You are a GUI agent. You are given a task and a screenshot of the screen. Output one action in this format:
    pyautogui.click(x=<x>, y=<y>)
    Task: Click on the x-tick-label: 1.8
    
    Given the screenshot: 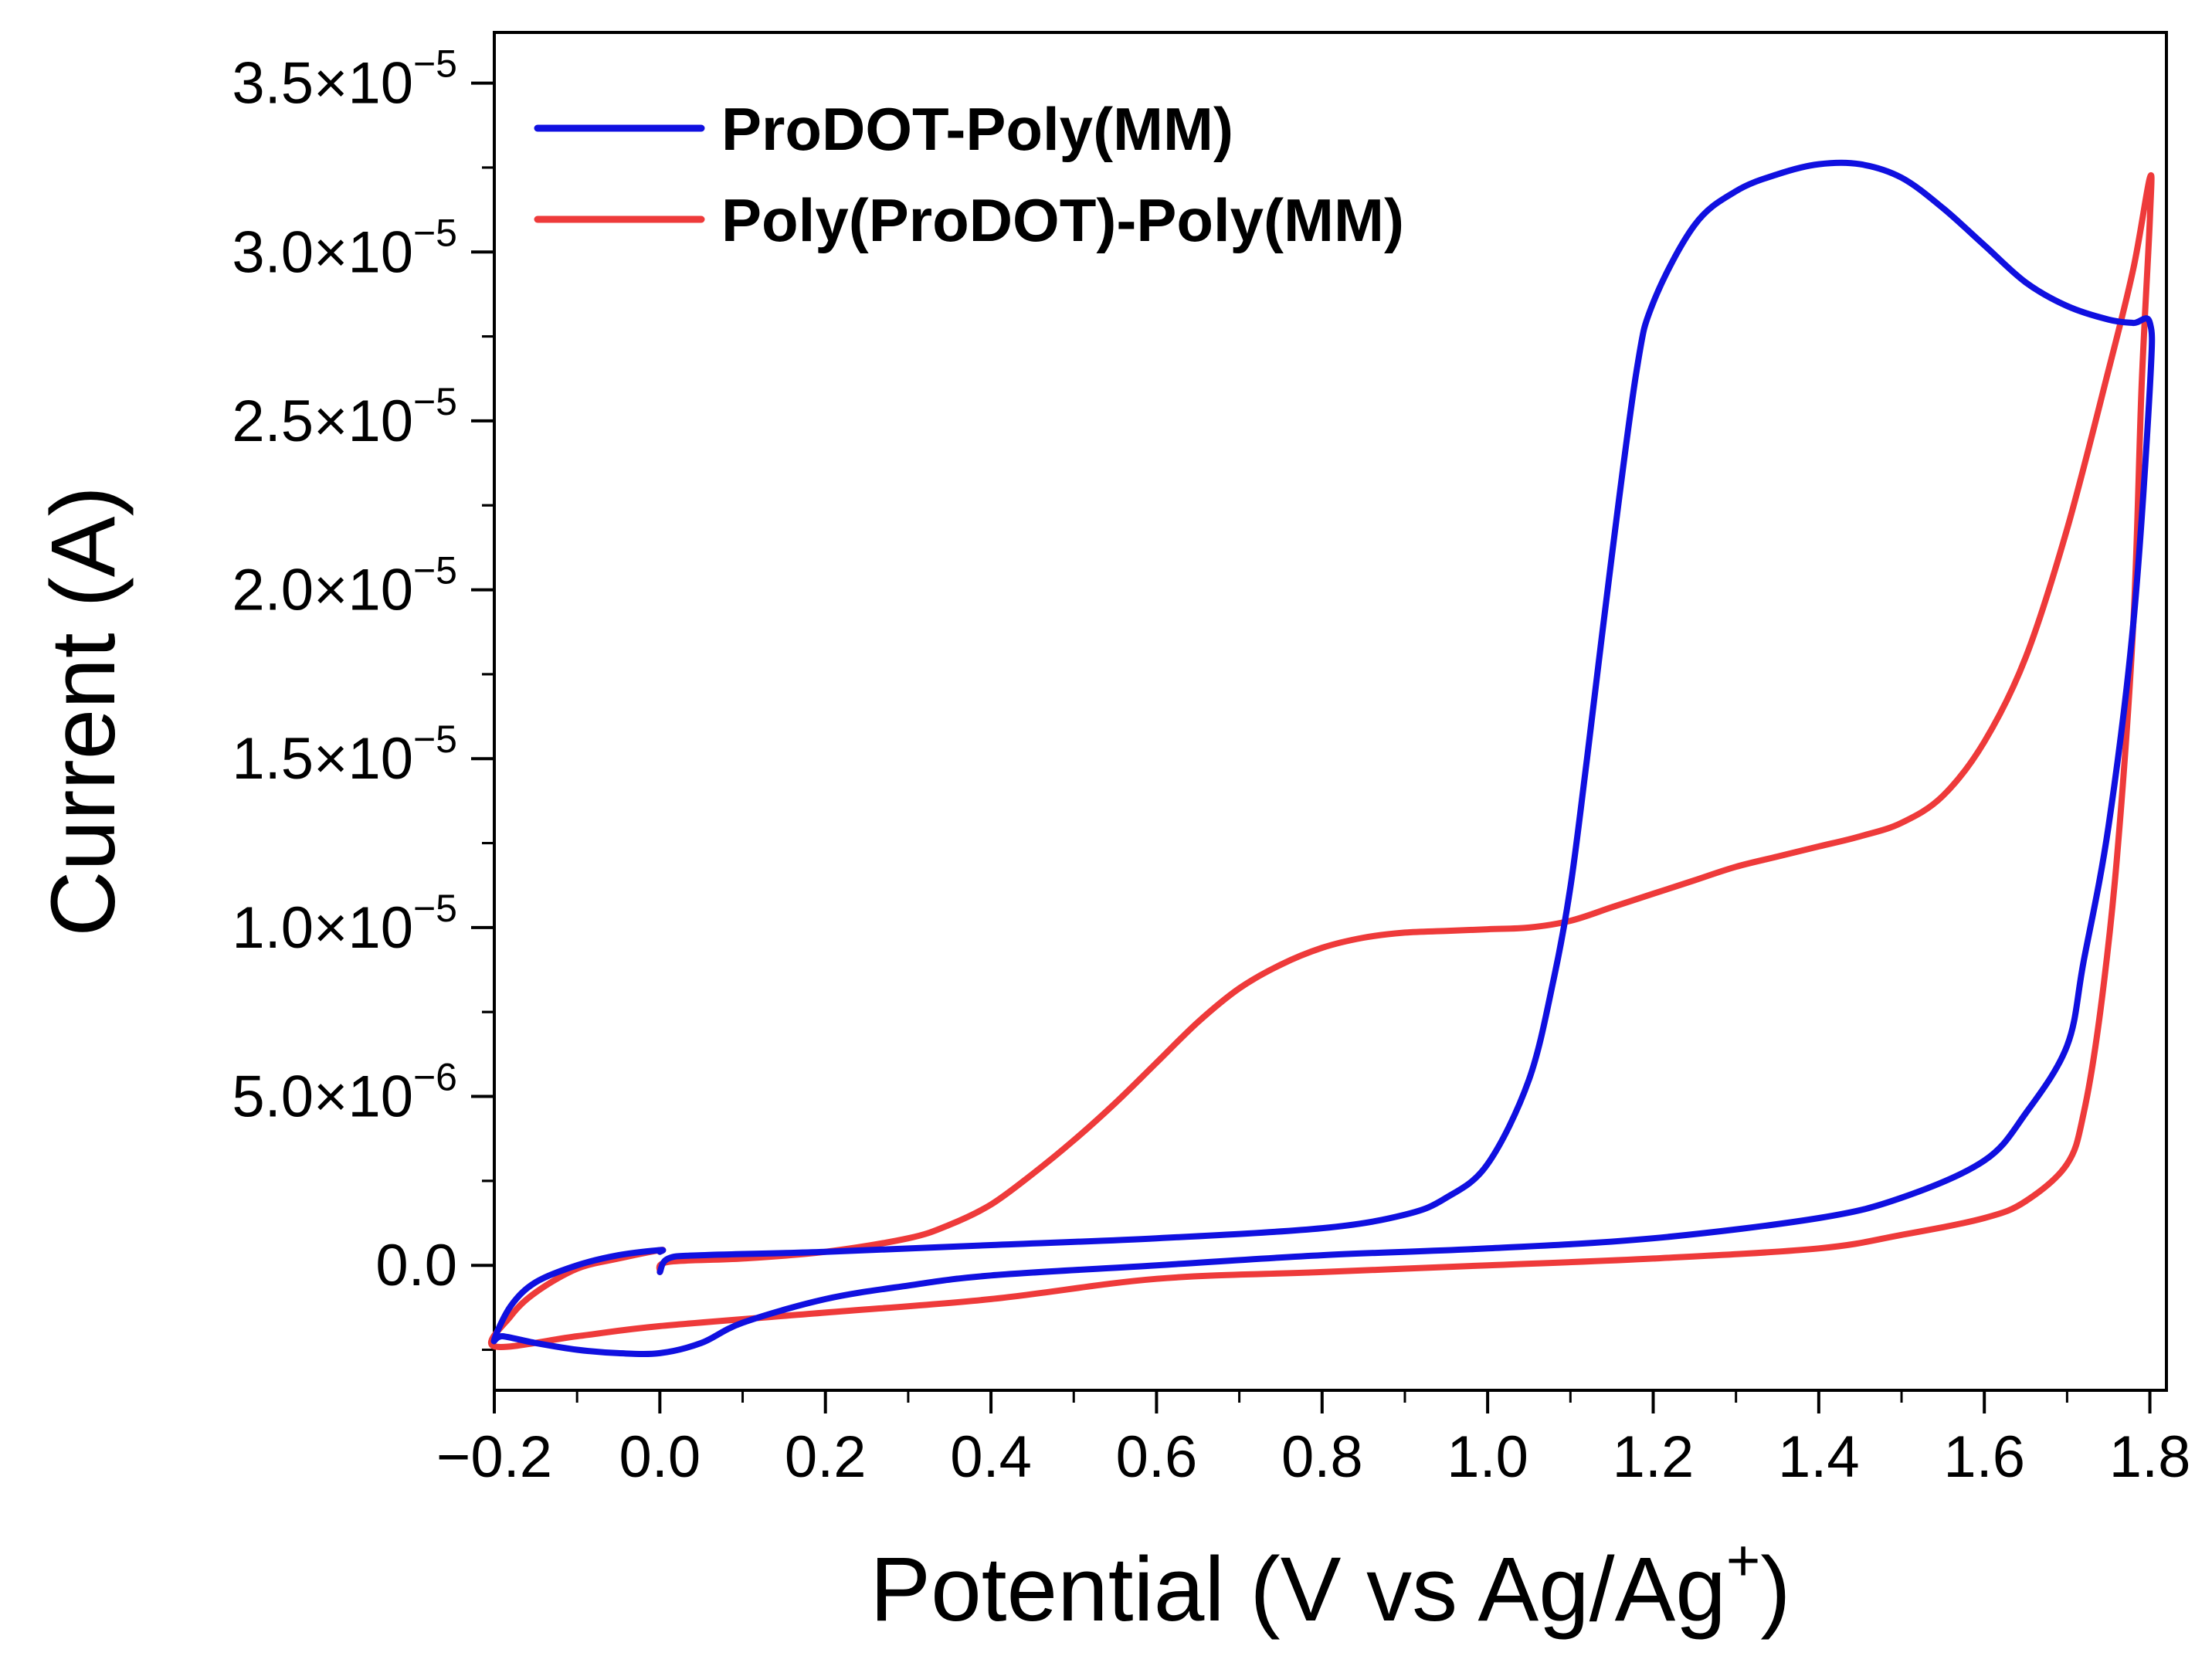 What is the action you would take?
    pyautogui.click(x=2150, y=1457)
    